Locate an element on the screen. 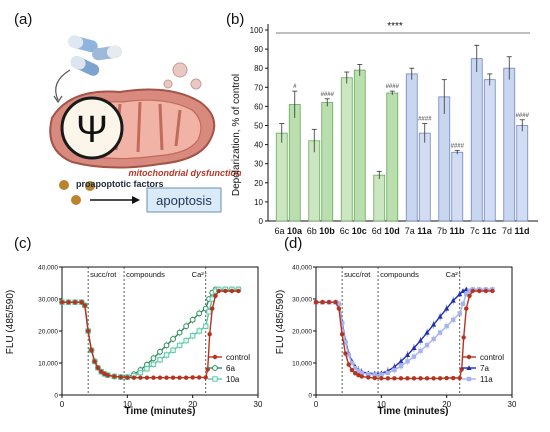 Image resolution: width=550 pixels, height=432 pixels. bar-y-tick-label: 60 is located at coordinates (258, 106).